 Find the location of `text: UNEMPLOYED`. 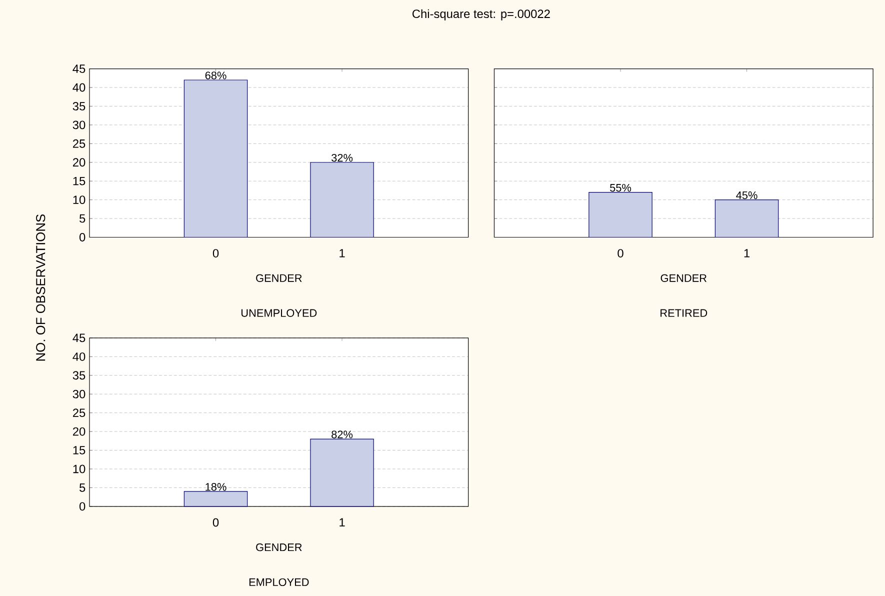

text: UNEMPLOYED is located at coordinates (279, 313).